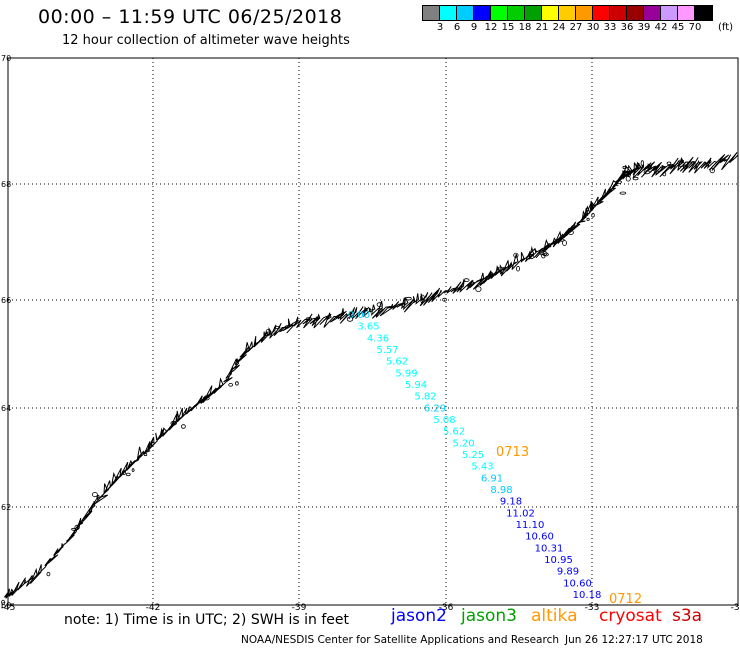  I want to click on satellite-legend-jason3: jason3, so click(489, 616).